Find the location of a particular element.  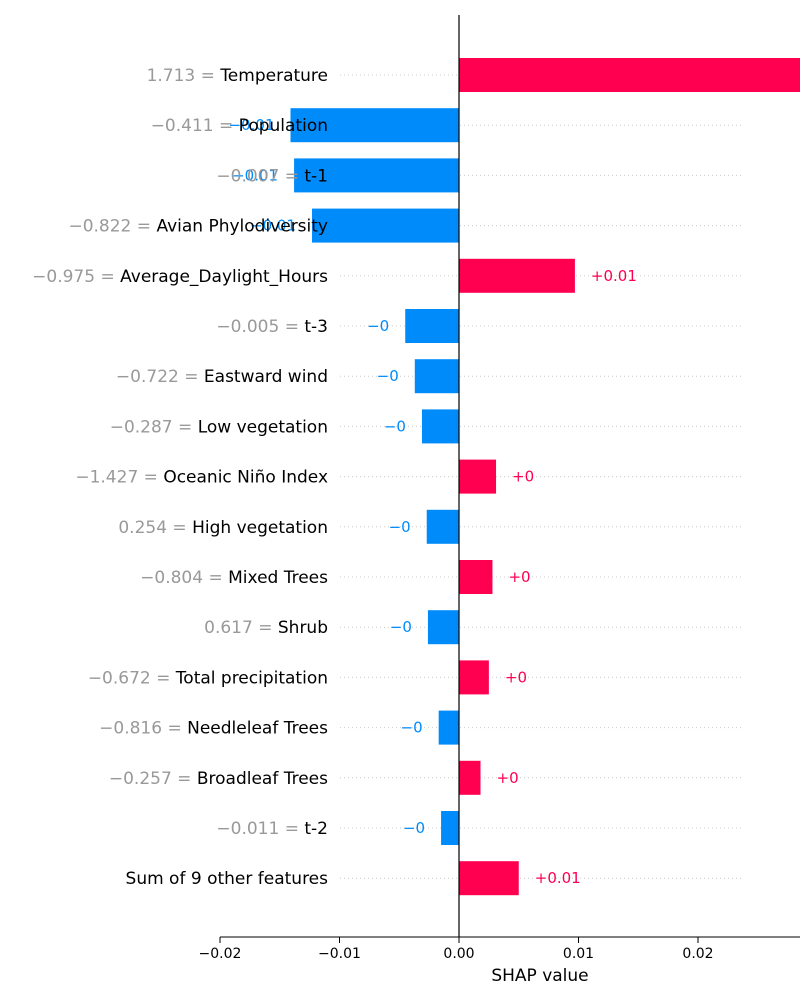

feature-name: Population is located at coordinates (283, 126).